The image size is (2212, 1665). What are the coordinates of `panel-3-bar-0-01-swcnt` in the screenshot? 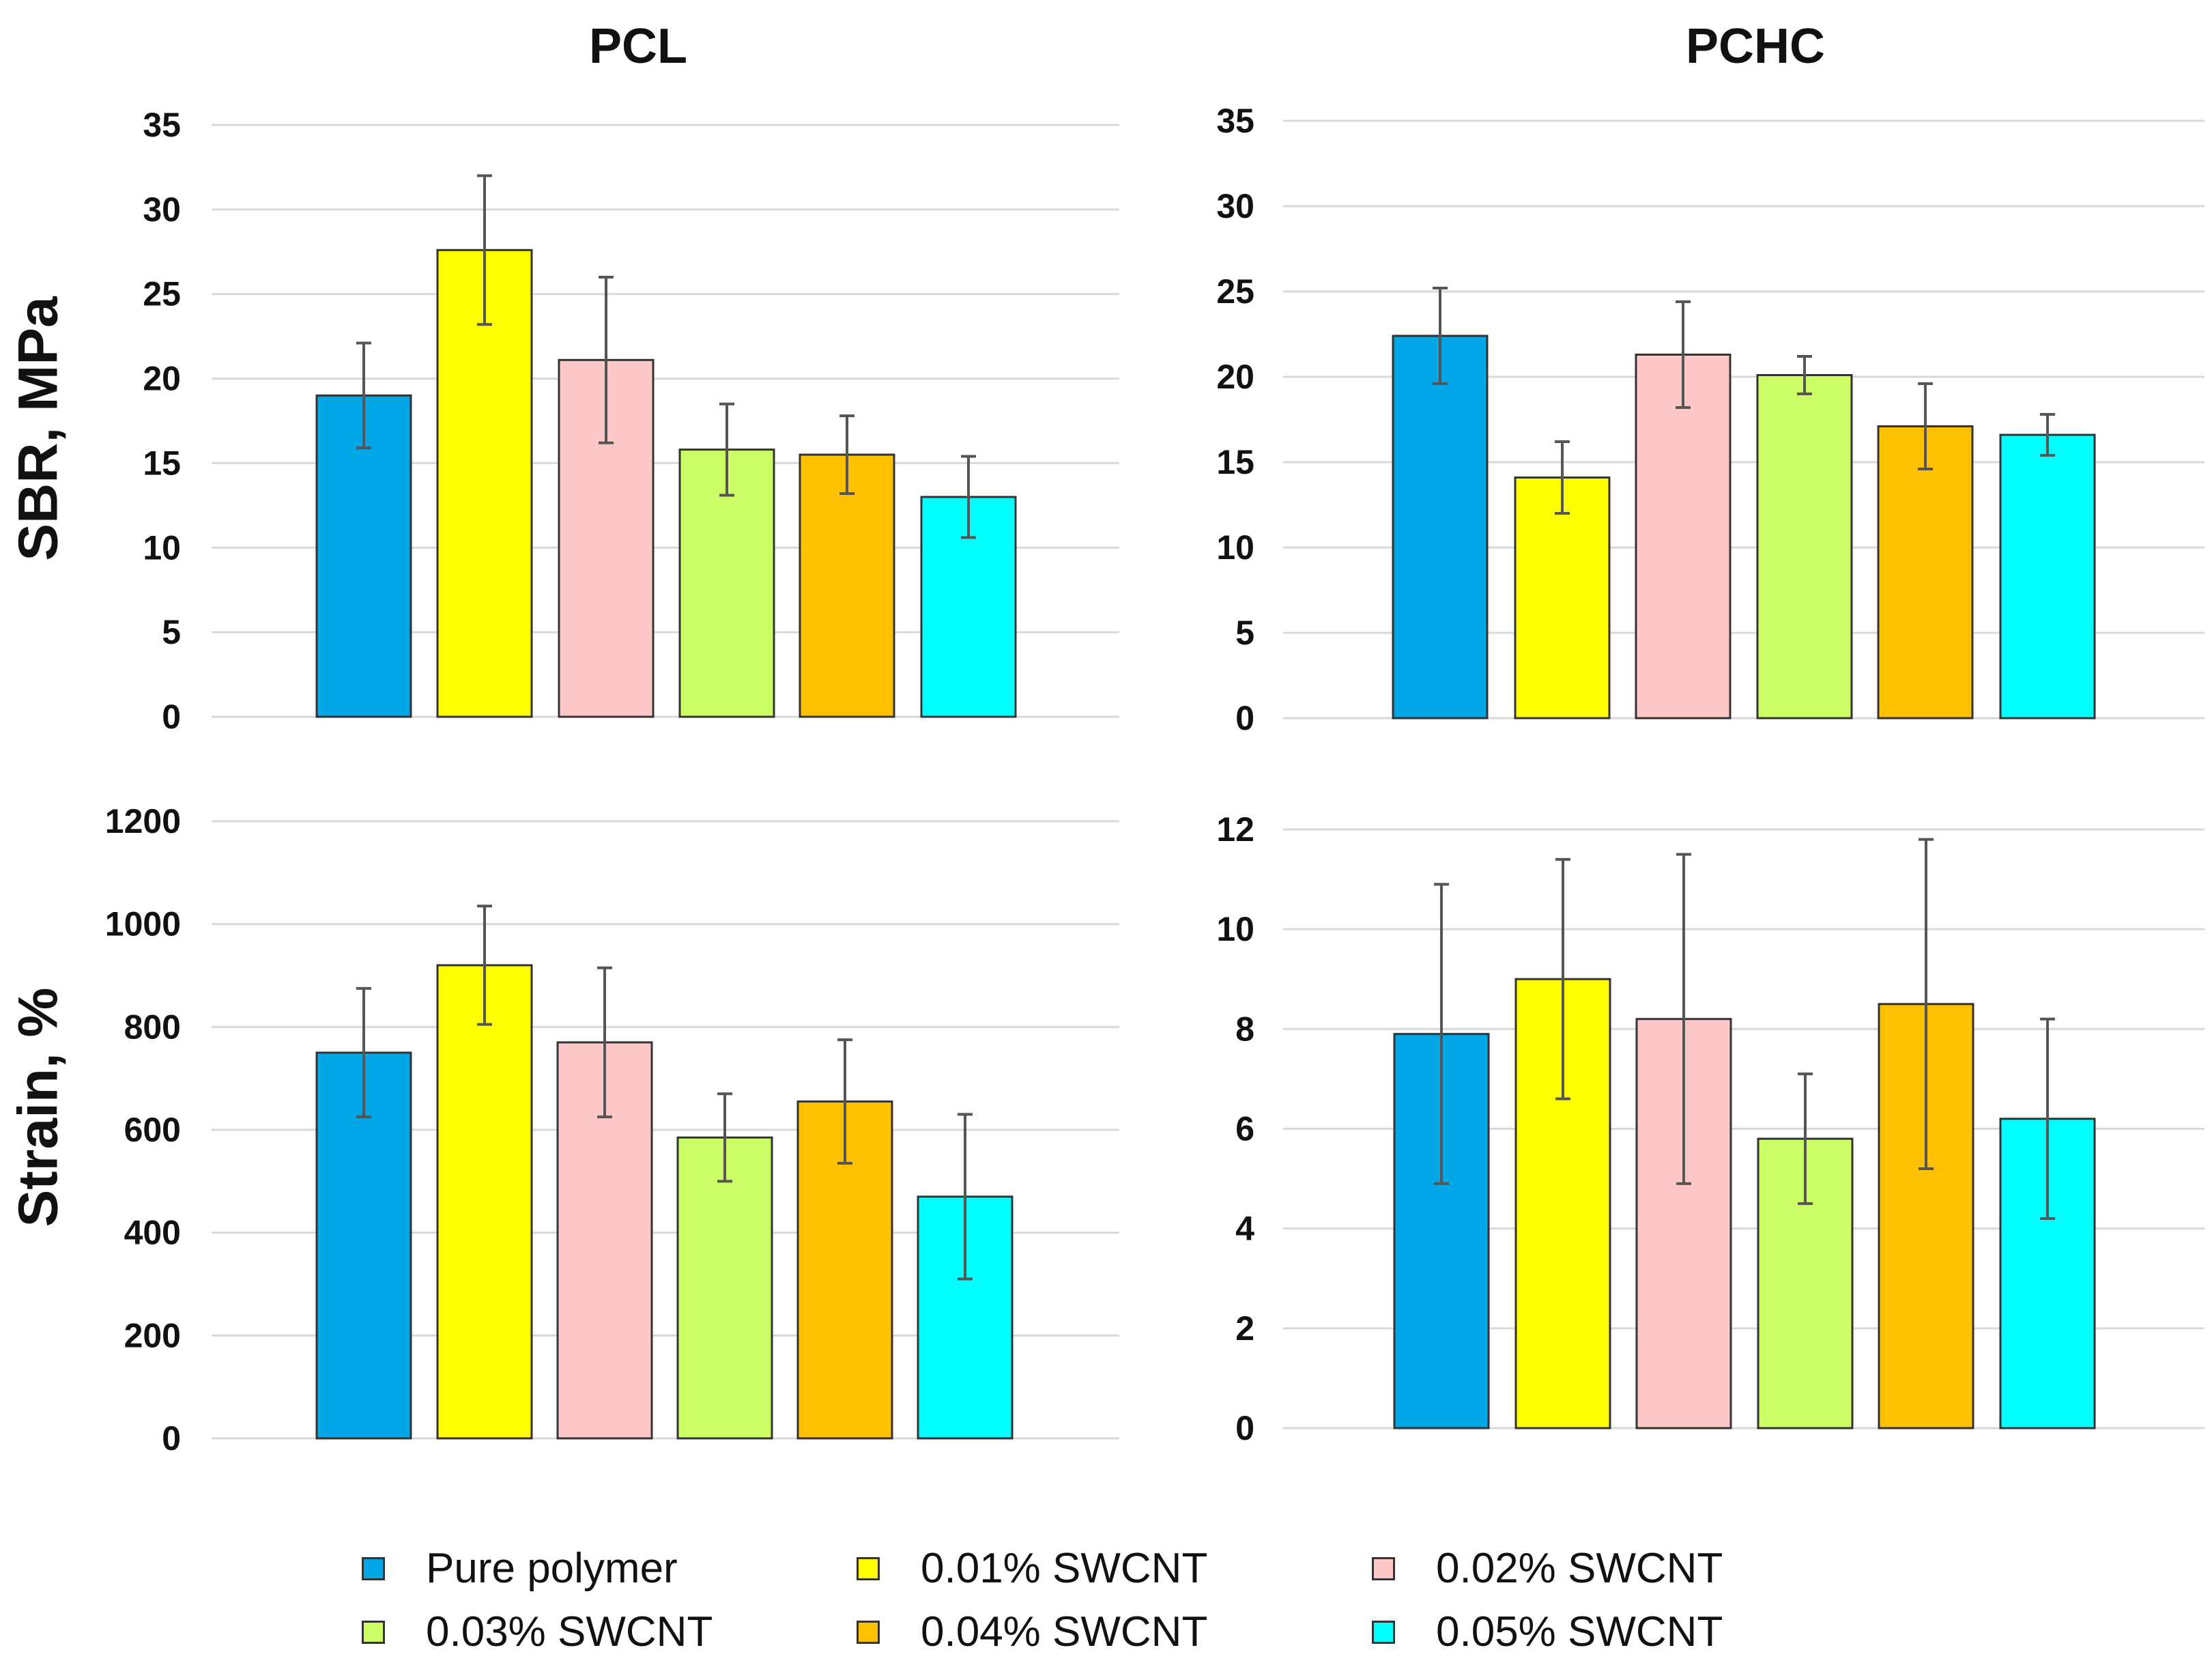 It's located at (484, 1202).